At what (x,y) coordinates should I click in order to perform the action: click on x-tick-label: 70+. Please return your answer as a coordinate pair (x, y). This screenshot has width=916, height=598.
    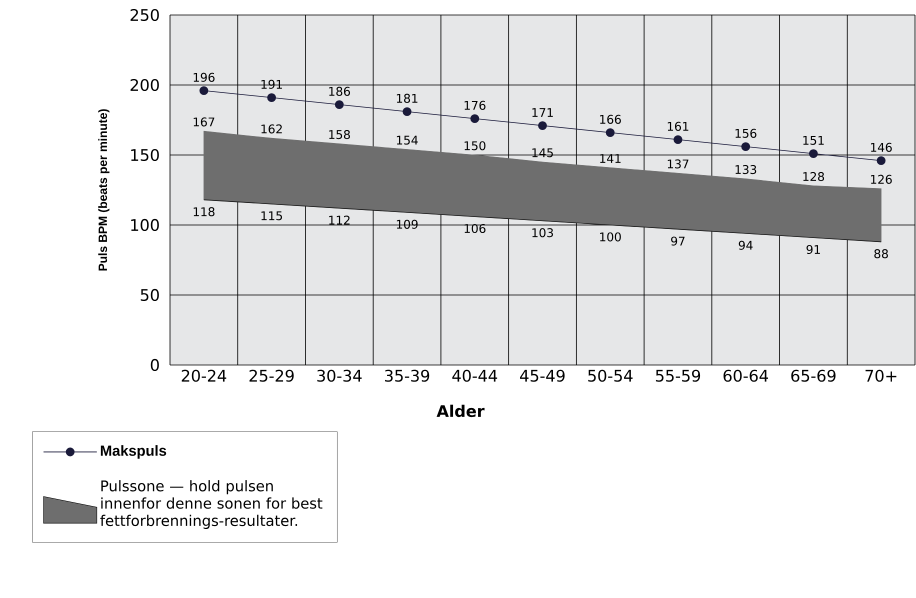
    Looking at the image, I should click on (881, 376).